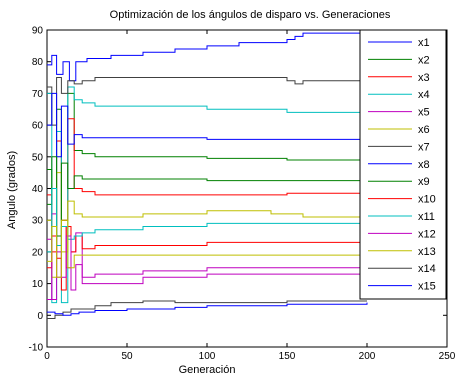 This screenshot has height=382, width=456. What do you see at coordinates (127, 356) in the screenshot?
I see `x-tick-label: 50` at bounding box center [127, 356].